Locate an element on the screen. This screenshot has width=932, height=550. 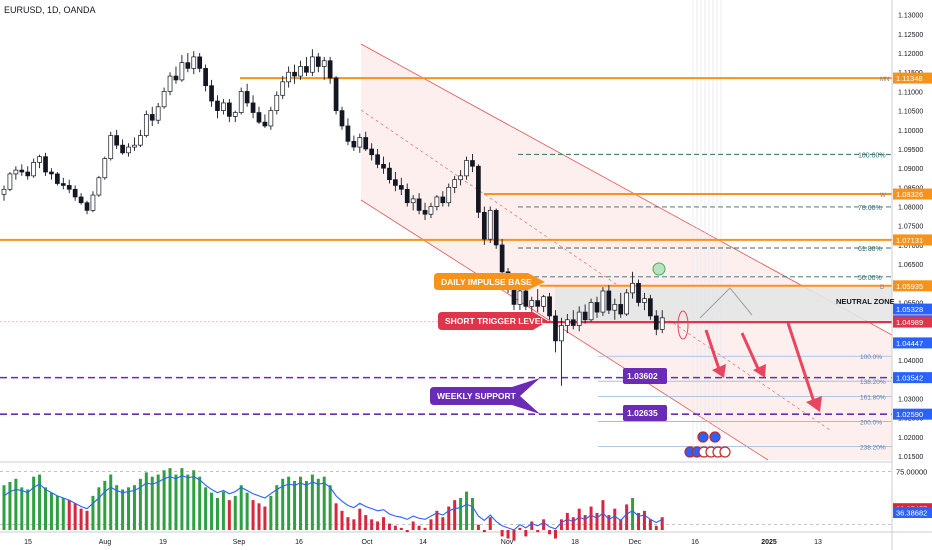
short-trigger-level-label: SHORT TRIGGER LEVEL is located at coordinates (495, 321).